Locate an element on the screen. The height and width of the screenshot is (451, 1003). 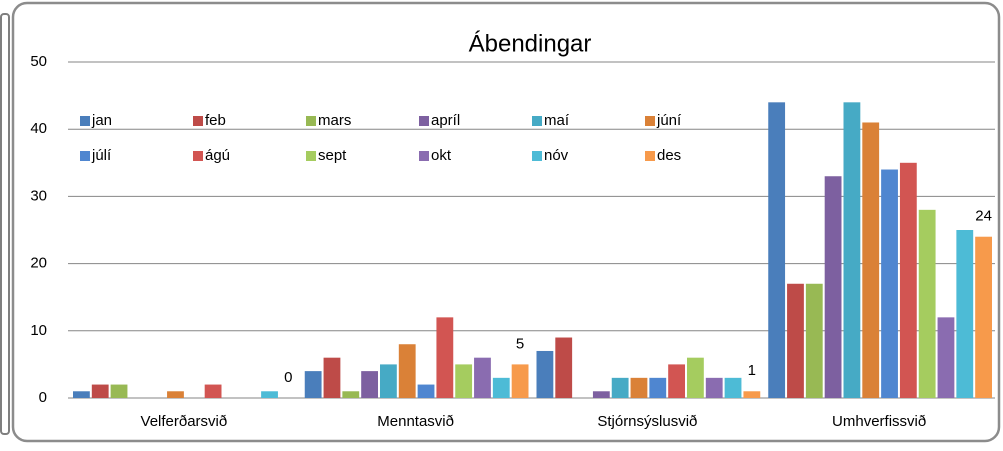
chart-title: Ábendingar is located at coordinates (530, 43).